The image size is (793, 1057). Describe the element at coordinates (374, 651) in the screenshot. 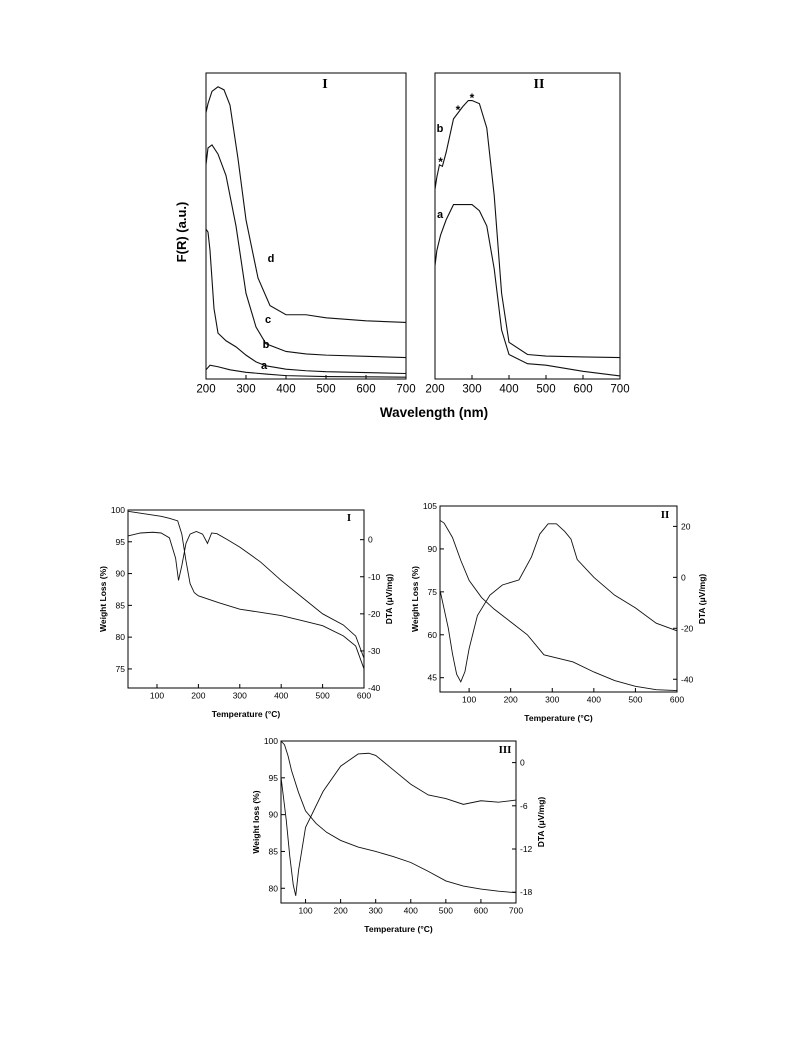

I see `y2-tick-label: -30` at that location.